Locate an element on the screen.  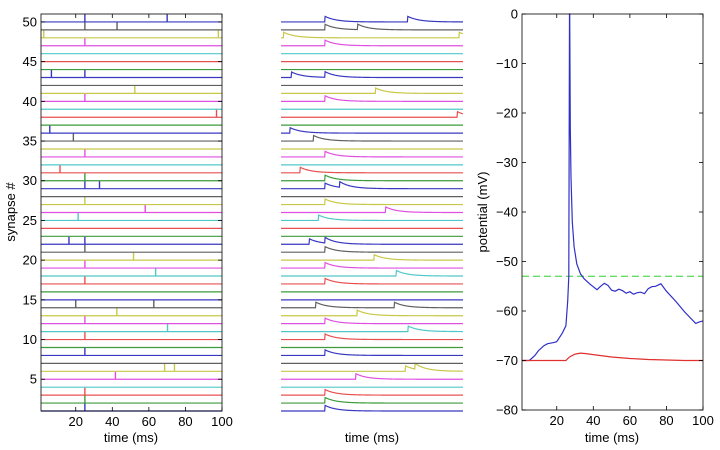
raster-ytick-label: 5 is located at coordinates (33, 379).